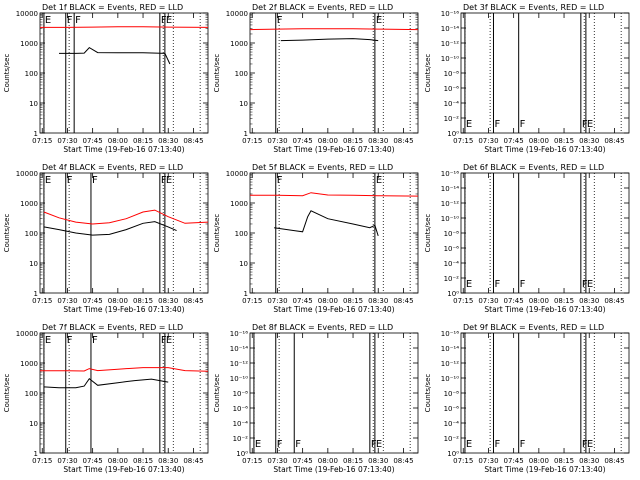  What do you see at coordinates (533, 327) in the screenshot?
I see `panel-title: Det 9f BLACK = Events, RED = LLD` at bounding box center [533, 327].